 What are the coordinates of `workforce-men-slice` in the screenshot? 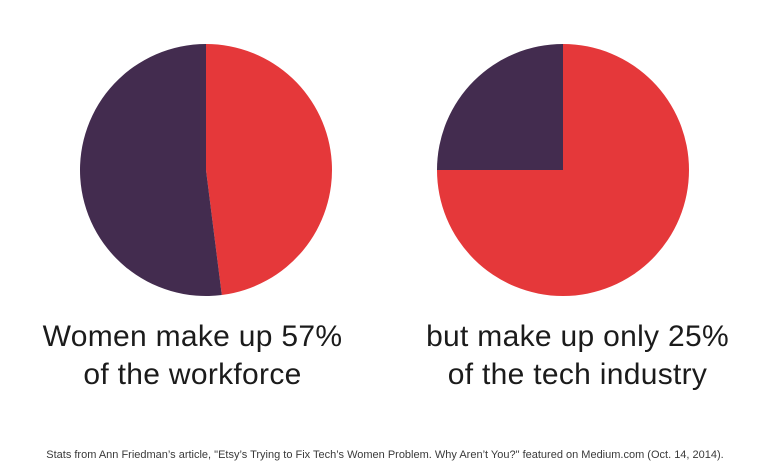 It's located at (151, 170).